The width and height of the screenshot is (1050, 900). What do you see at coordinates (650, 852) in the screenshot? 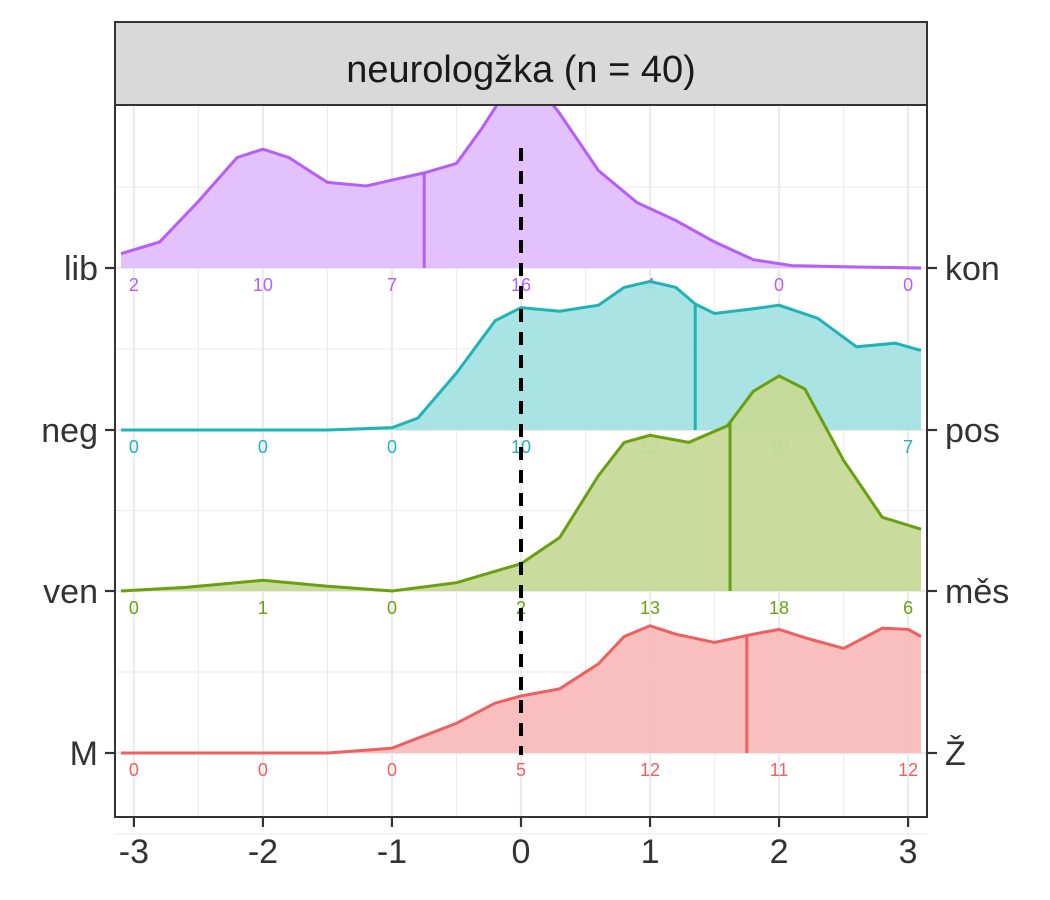
I see `x-tick-label: 1` at bounding box center [650, 852].